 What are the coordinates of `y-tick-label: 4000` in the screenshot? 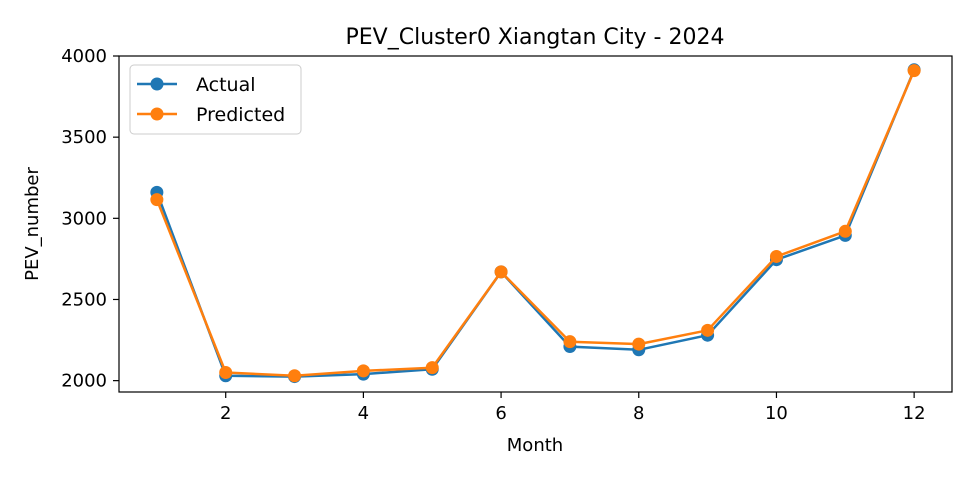 It's located at (84, 56).